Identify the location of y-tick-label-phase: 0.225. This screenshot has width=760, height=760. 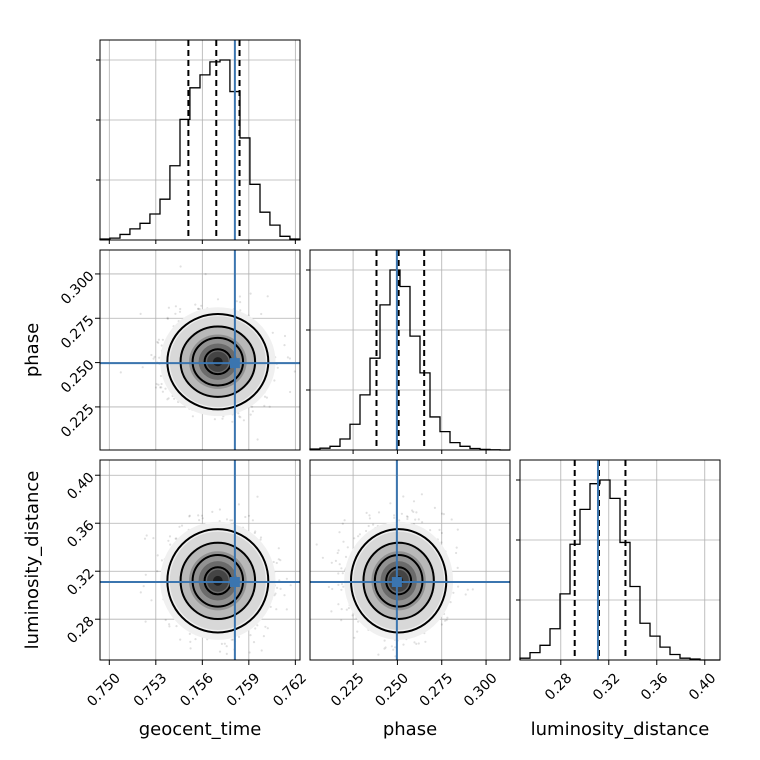
(78, 421).